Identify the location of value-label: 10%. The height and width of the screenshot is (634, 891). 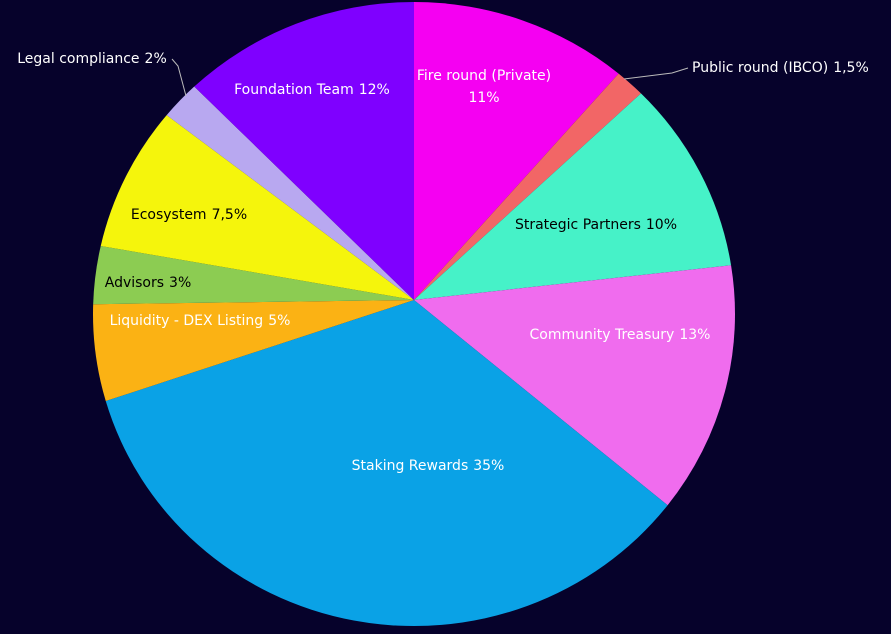
(661, 225).